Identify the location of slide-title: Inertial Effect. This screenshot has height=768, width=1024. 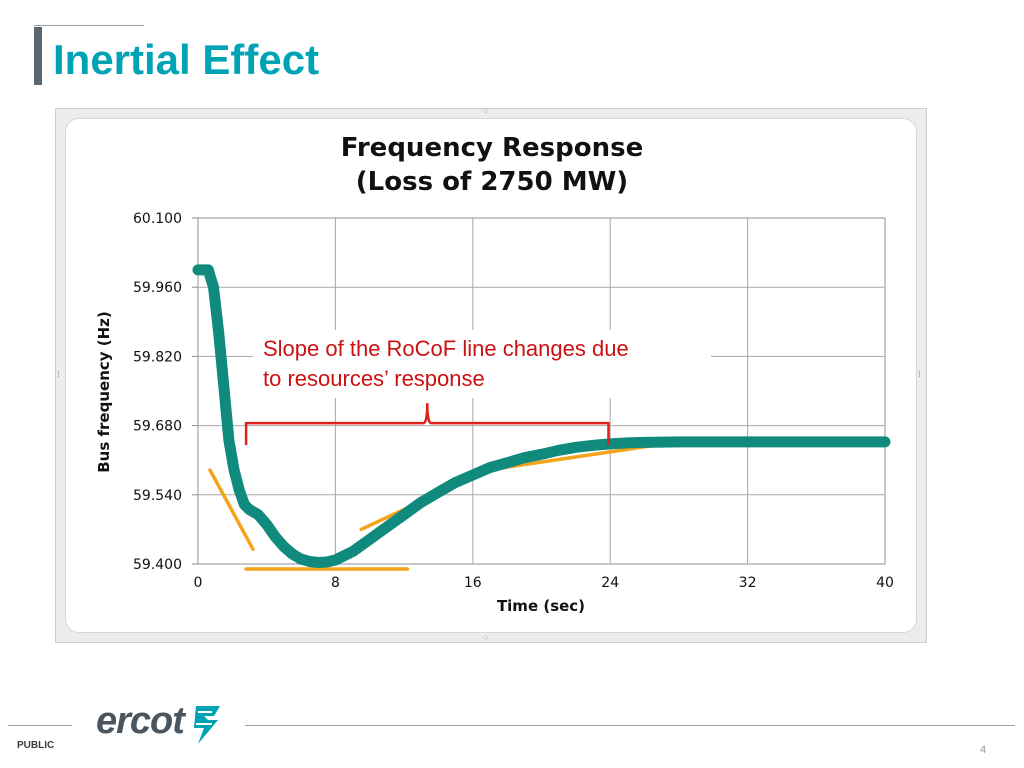
(186, 59).